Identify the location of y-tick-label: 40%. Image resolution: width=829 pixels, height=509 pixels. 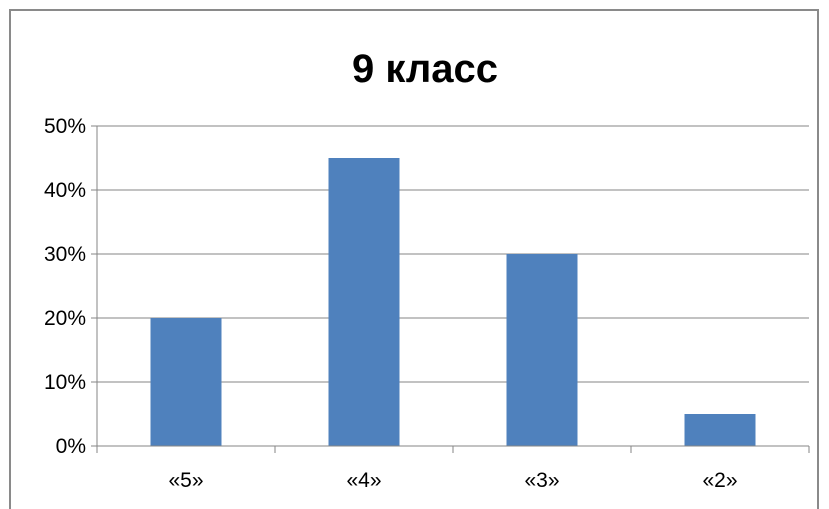
(65, 190).